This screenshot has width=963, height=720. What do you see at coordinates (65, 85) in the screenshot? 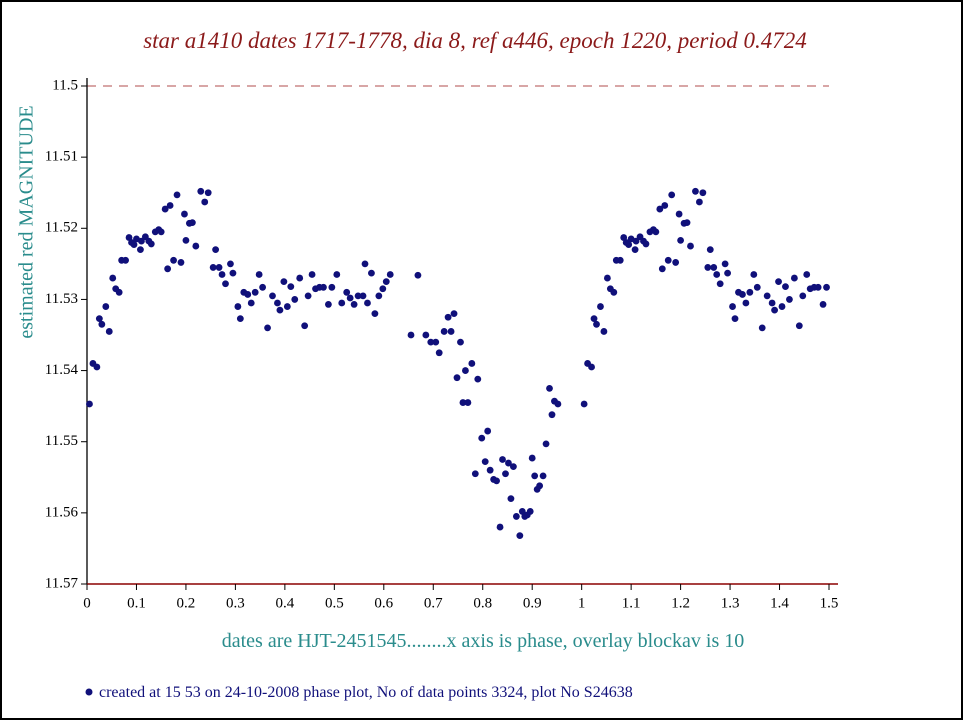
I see `y-tick-label: 11.5` at bounding box center [65, 85].